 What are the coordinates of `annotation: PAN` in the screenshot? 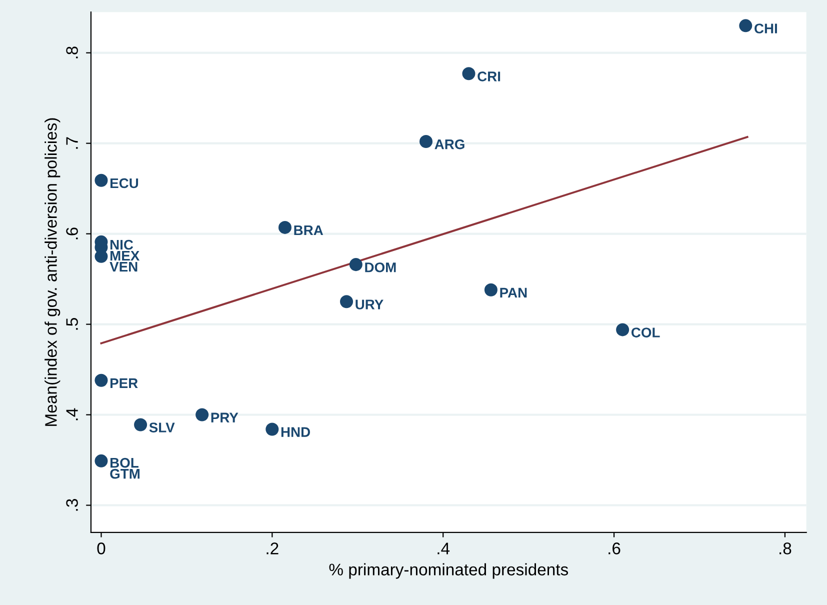 It's located at (513, 293).